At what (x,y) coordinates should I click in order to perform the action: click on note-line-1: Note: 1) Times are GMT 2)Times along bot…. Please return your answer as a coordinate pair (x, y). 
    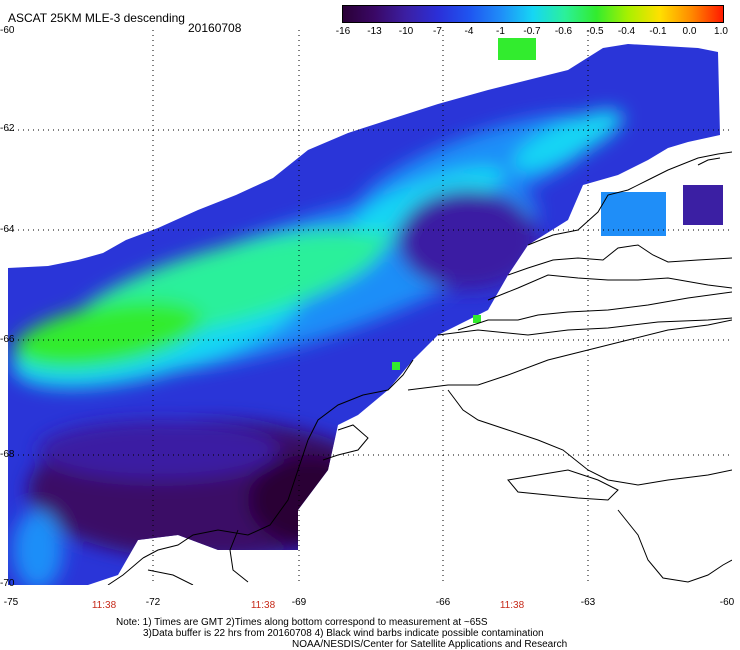
    Looking at the image, I should click on (302, 622).